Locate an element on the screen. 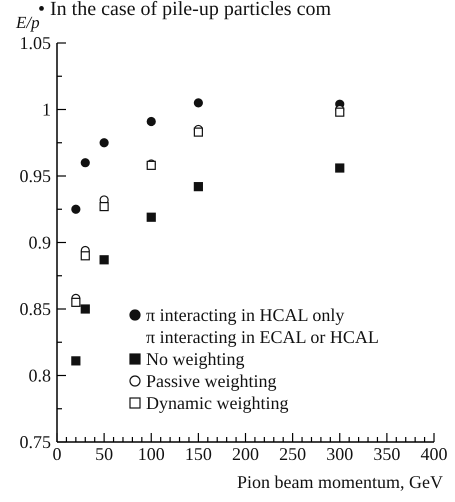  x-tick-label: 50 is located at coordinates (104, 454).